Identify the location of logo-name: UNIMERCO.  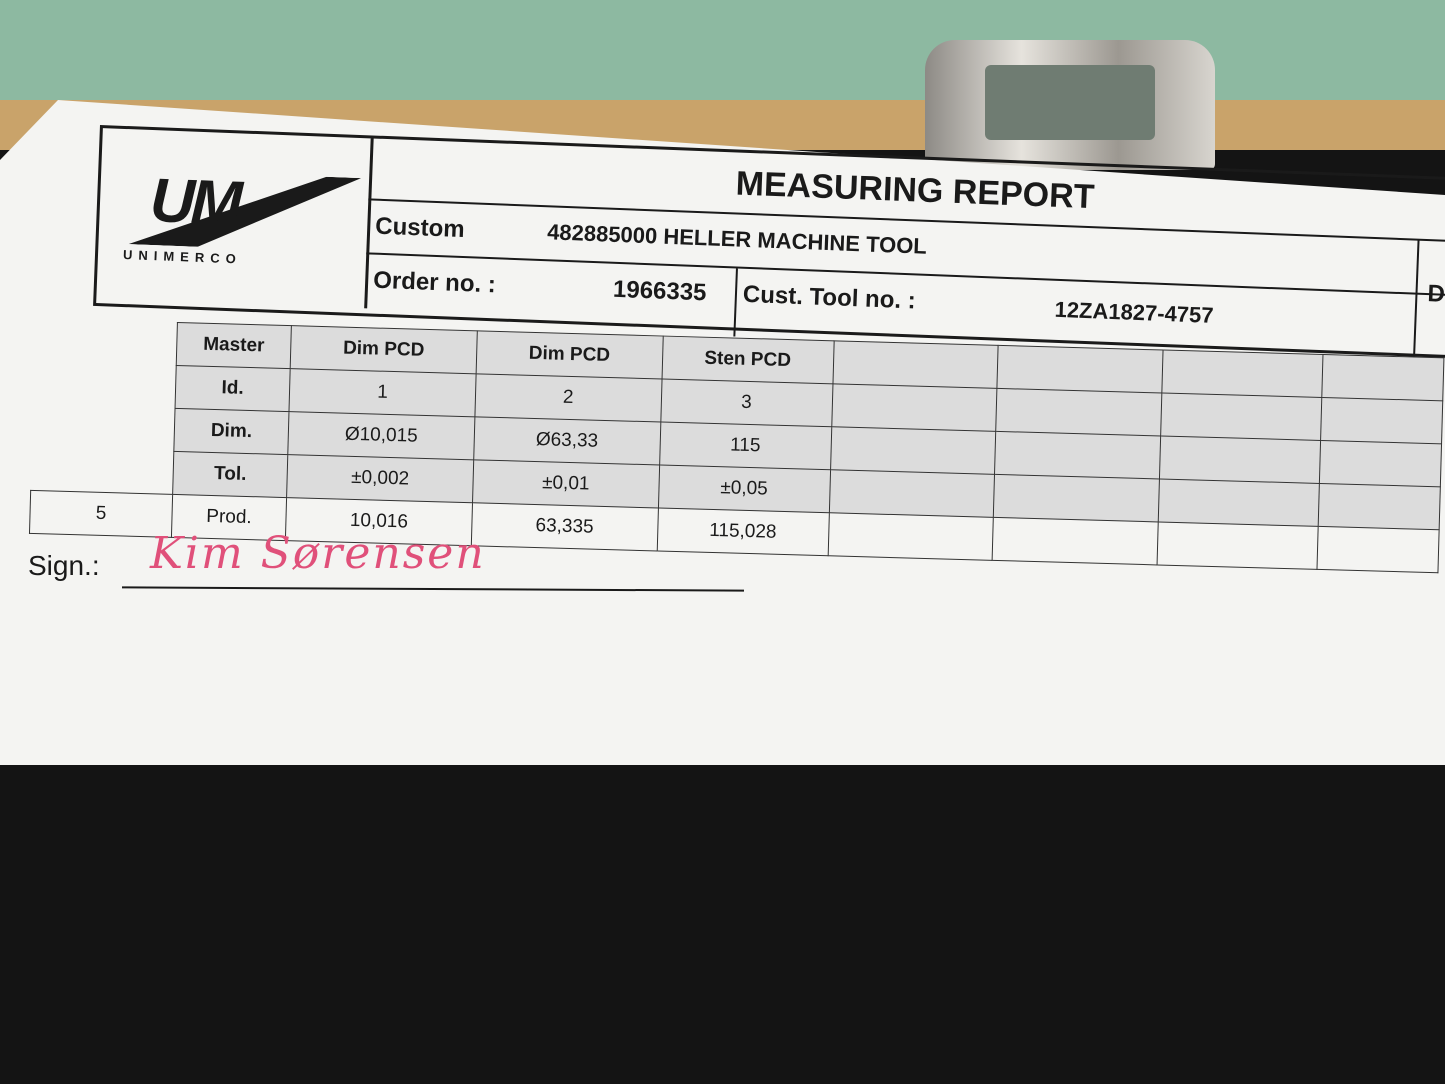
(182, 256).